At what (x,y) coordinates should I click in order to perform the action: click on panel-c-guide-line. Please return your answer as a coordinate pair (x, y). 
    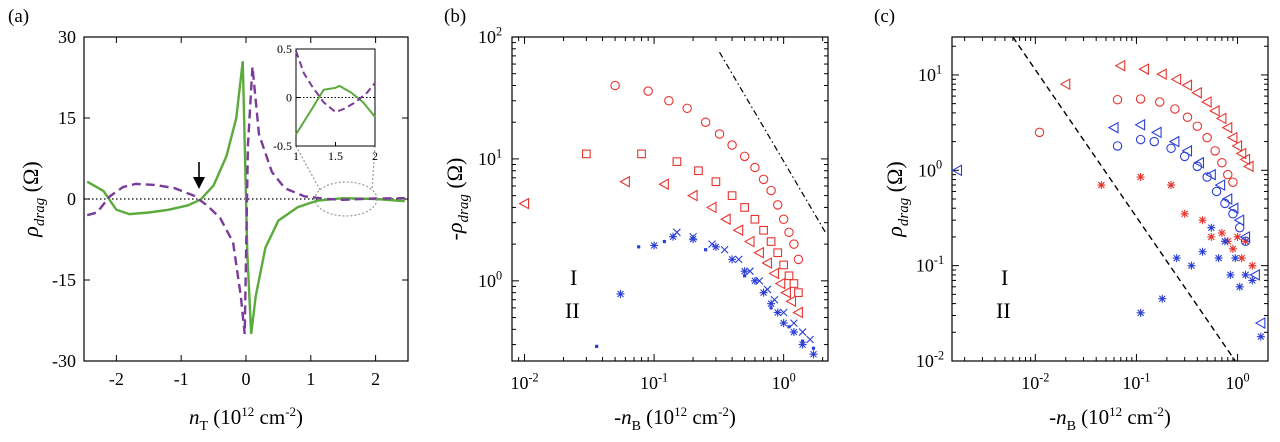
    Looking at the image, I should click on (1124, 199).